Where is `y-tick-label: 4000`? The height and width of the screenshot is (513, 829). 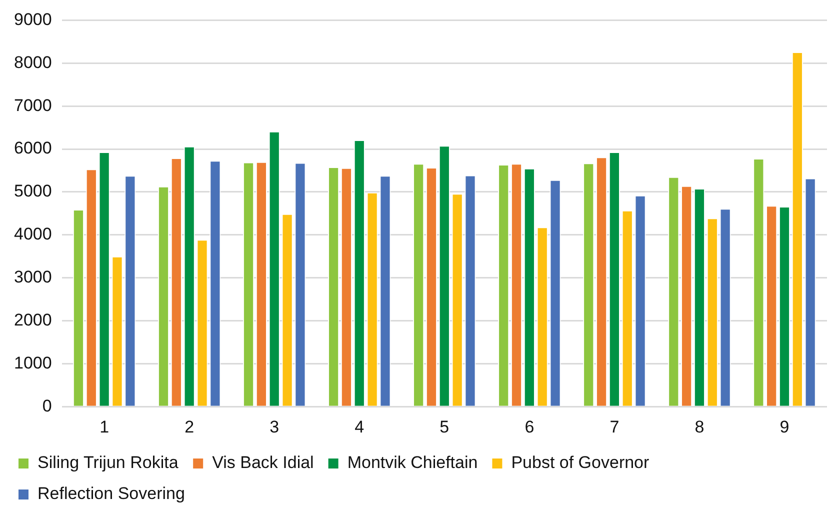
y-tick-label: 4000 is located at coordinates (33, 234).